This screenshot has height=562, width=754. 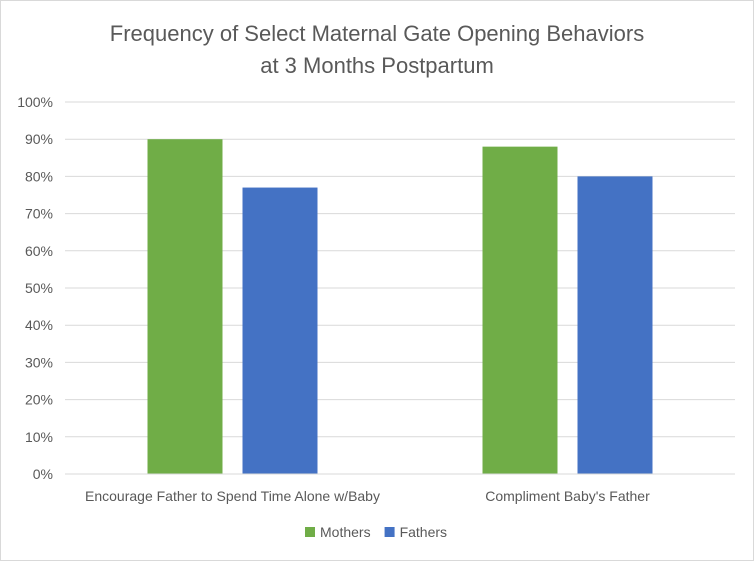 What do you see at coordinates (567, 496) in the screenshot?
I see `x-category-label: Compliment Baby's Father` at bounding box center [567, 496].